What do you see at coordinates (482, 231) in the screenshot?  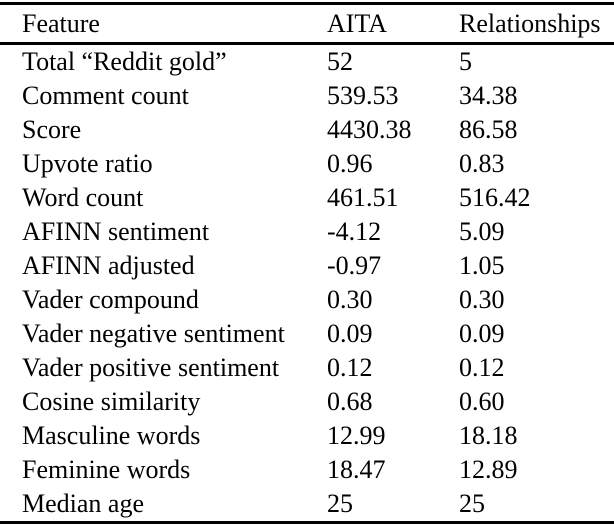 I see `relationships-value-cell: 5.09` at bounding box center [482, 231].